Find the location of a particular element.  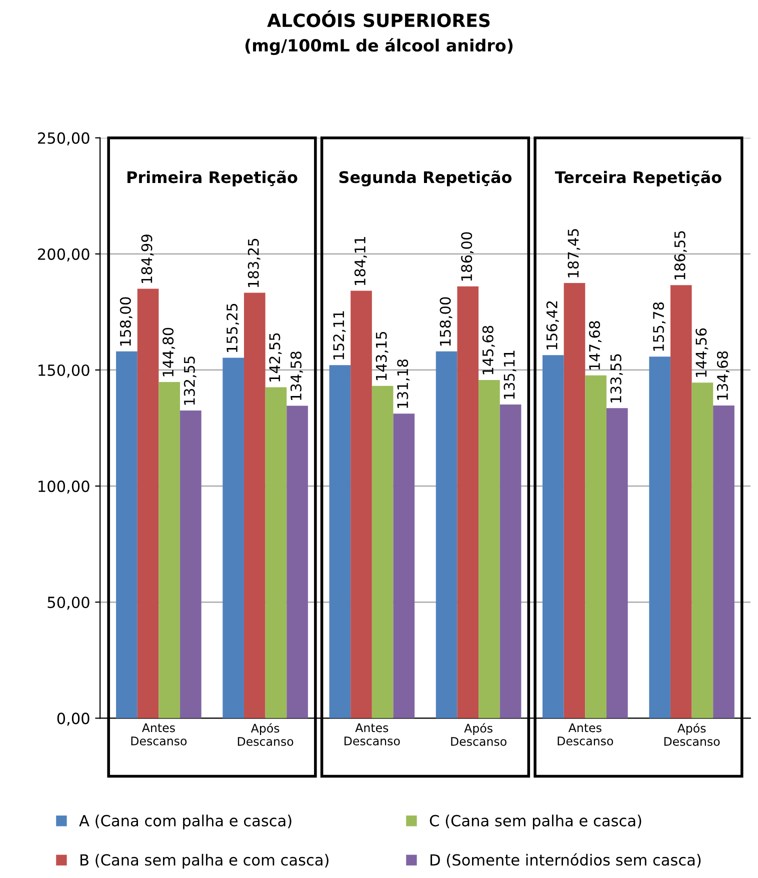

data-label: 135,11 is located at coordinates (510, 374).